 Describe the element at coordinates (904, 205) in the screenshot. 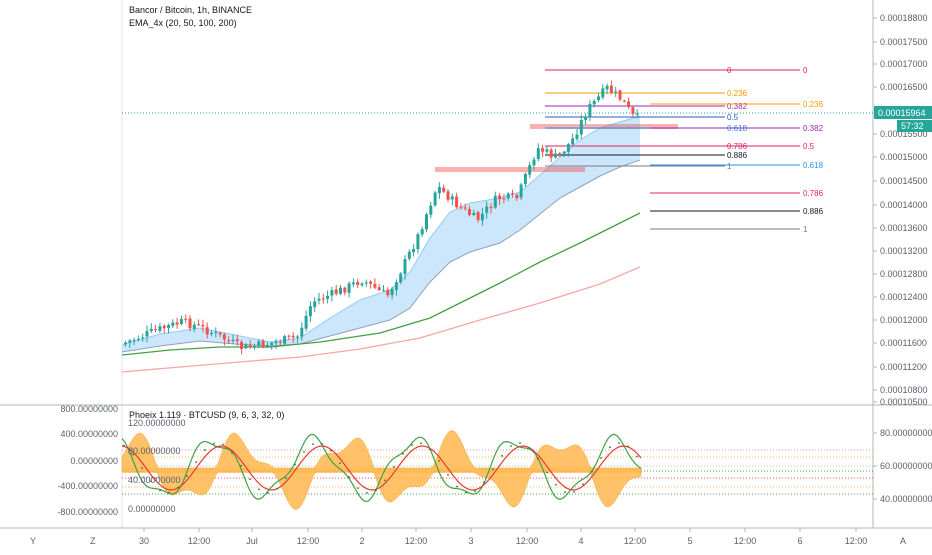

I see `price-tick-label: 0.00014000` at that location.